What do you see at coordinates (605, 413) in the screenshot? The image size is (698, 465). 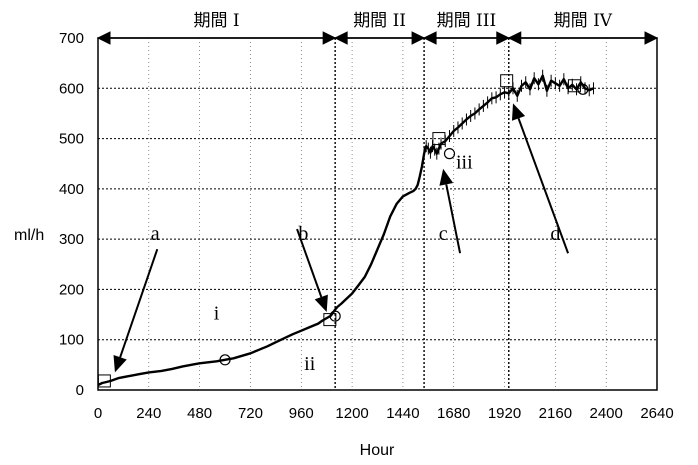 I see `x-tick-label: 2400` at bounding box center [605, 413].